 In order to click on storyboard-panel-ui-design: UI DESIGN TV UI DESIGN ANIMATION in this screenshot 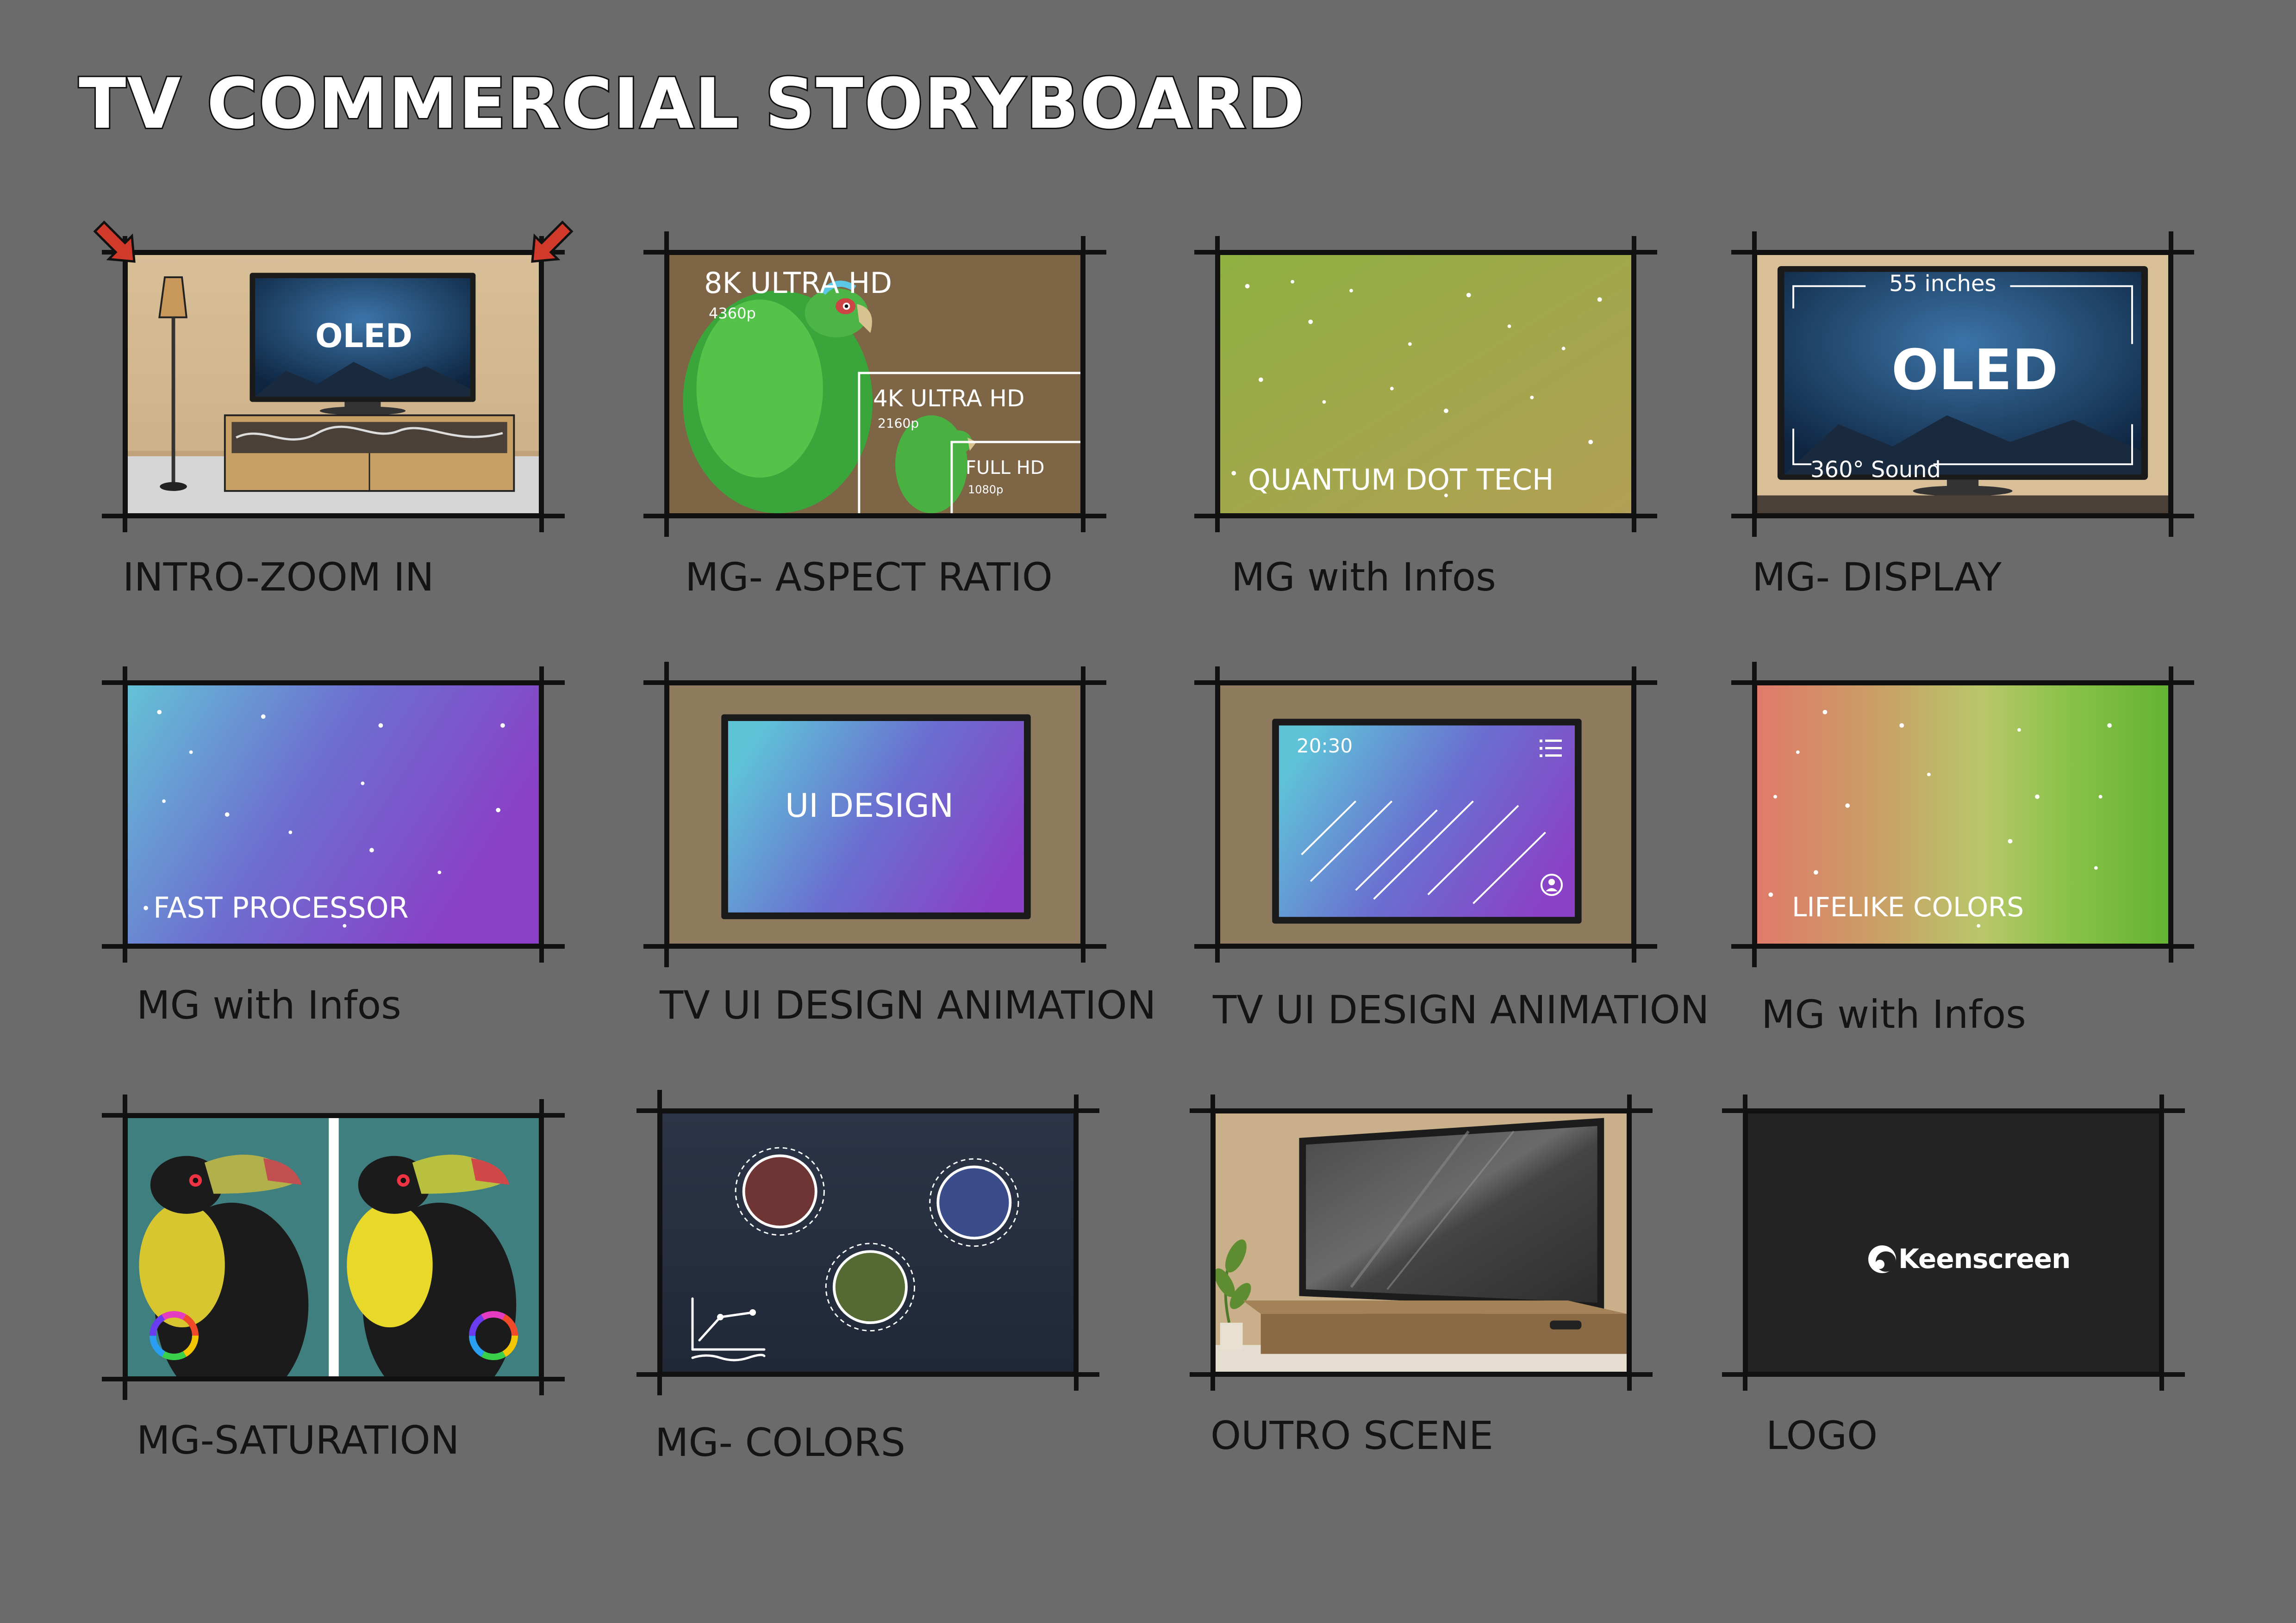, I will do `click(899, 843)`.